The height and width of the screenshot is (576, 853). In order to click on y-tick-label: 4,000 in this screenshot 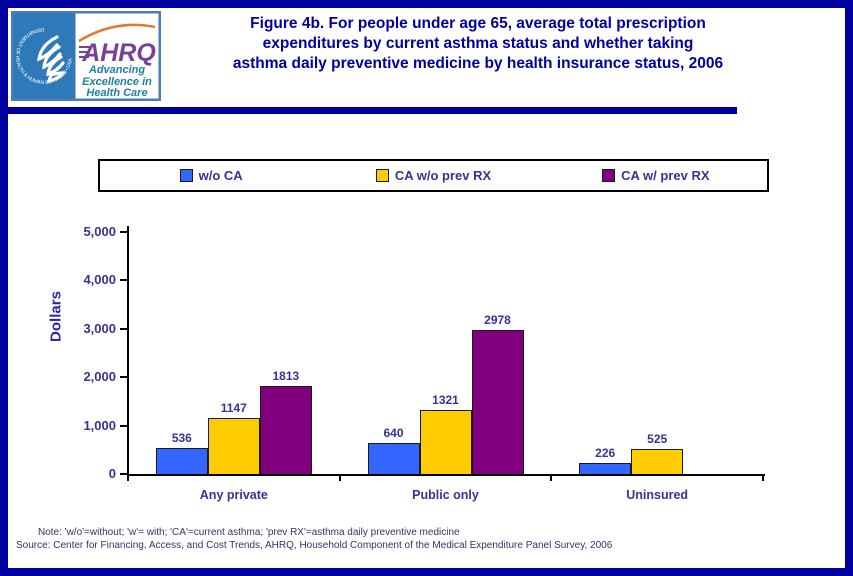, I will do `click(99, 280)`.